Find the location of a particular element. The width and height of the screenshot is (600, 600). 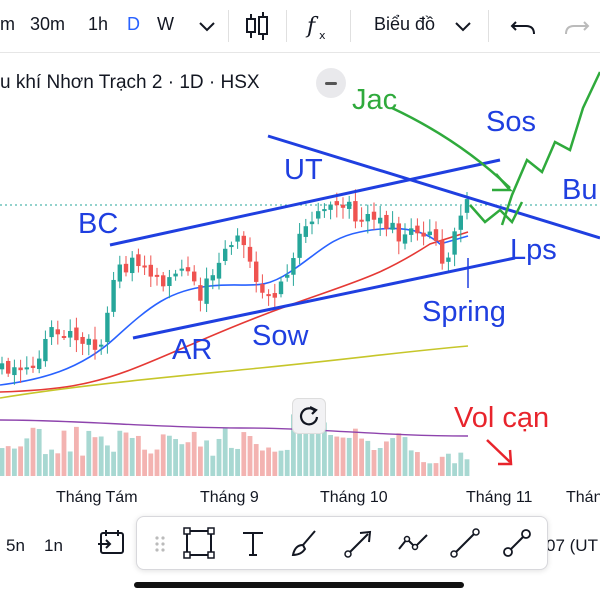

text-tool-icon is located at coordinates (253, 543).